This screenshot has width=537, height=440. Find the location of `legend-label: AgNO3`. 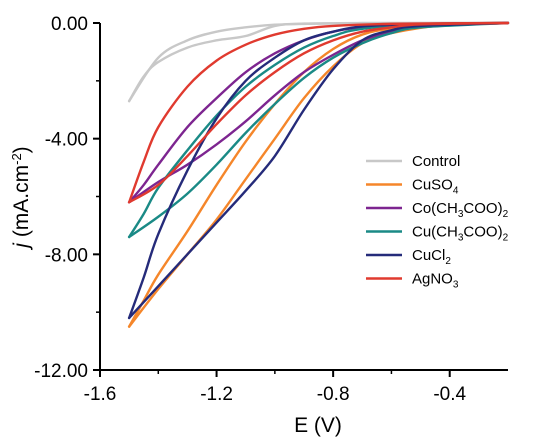

legend-label: AgNO3 is located at coordinates (435, 281).